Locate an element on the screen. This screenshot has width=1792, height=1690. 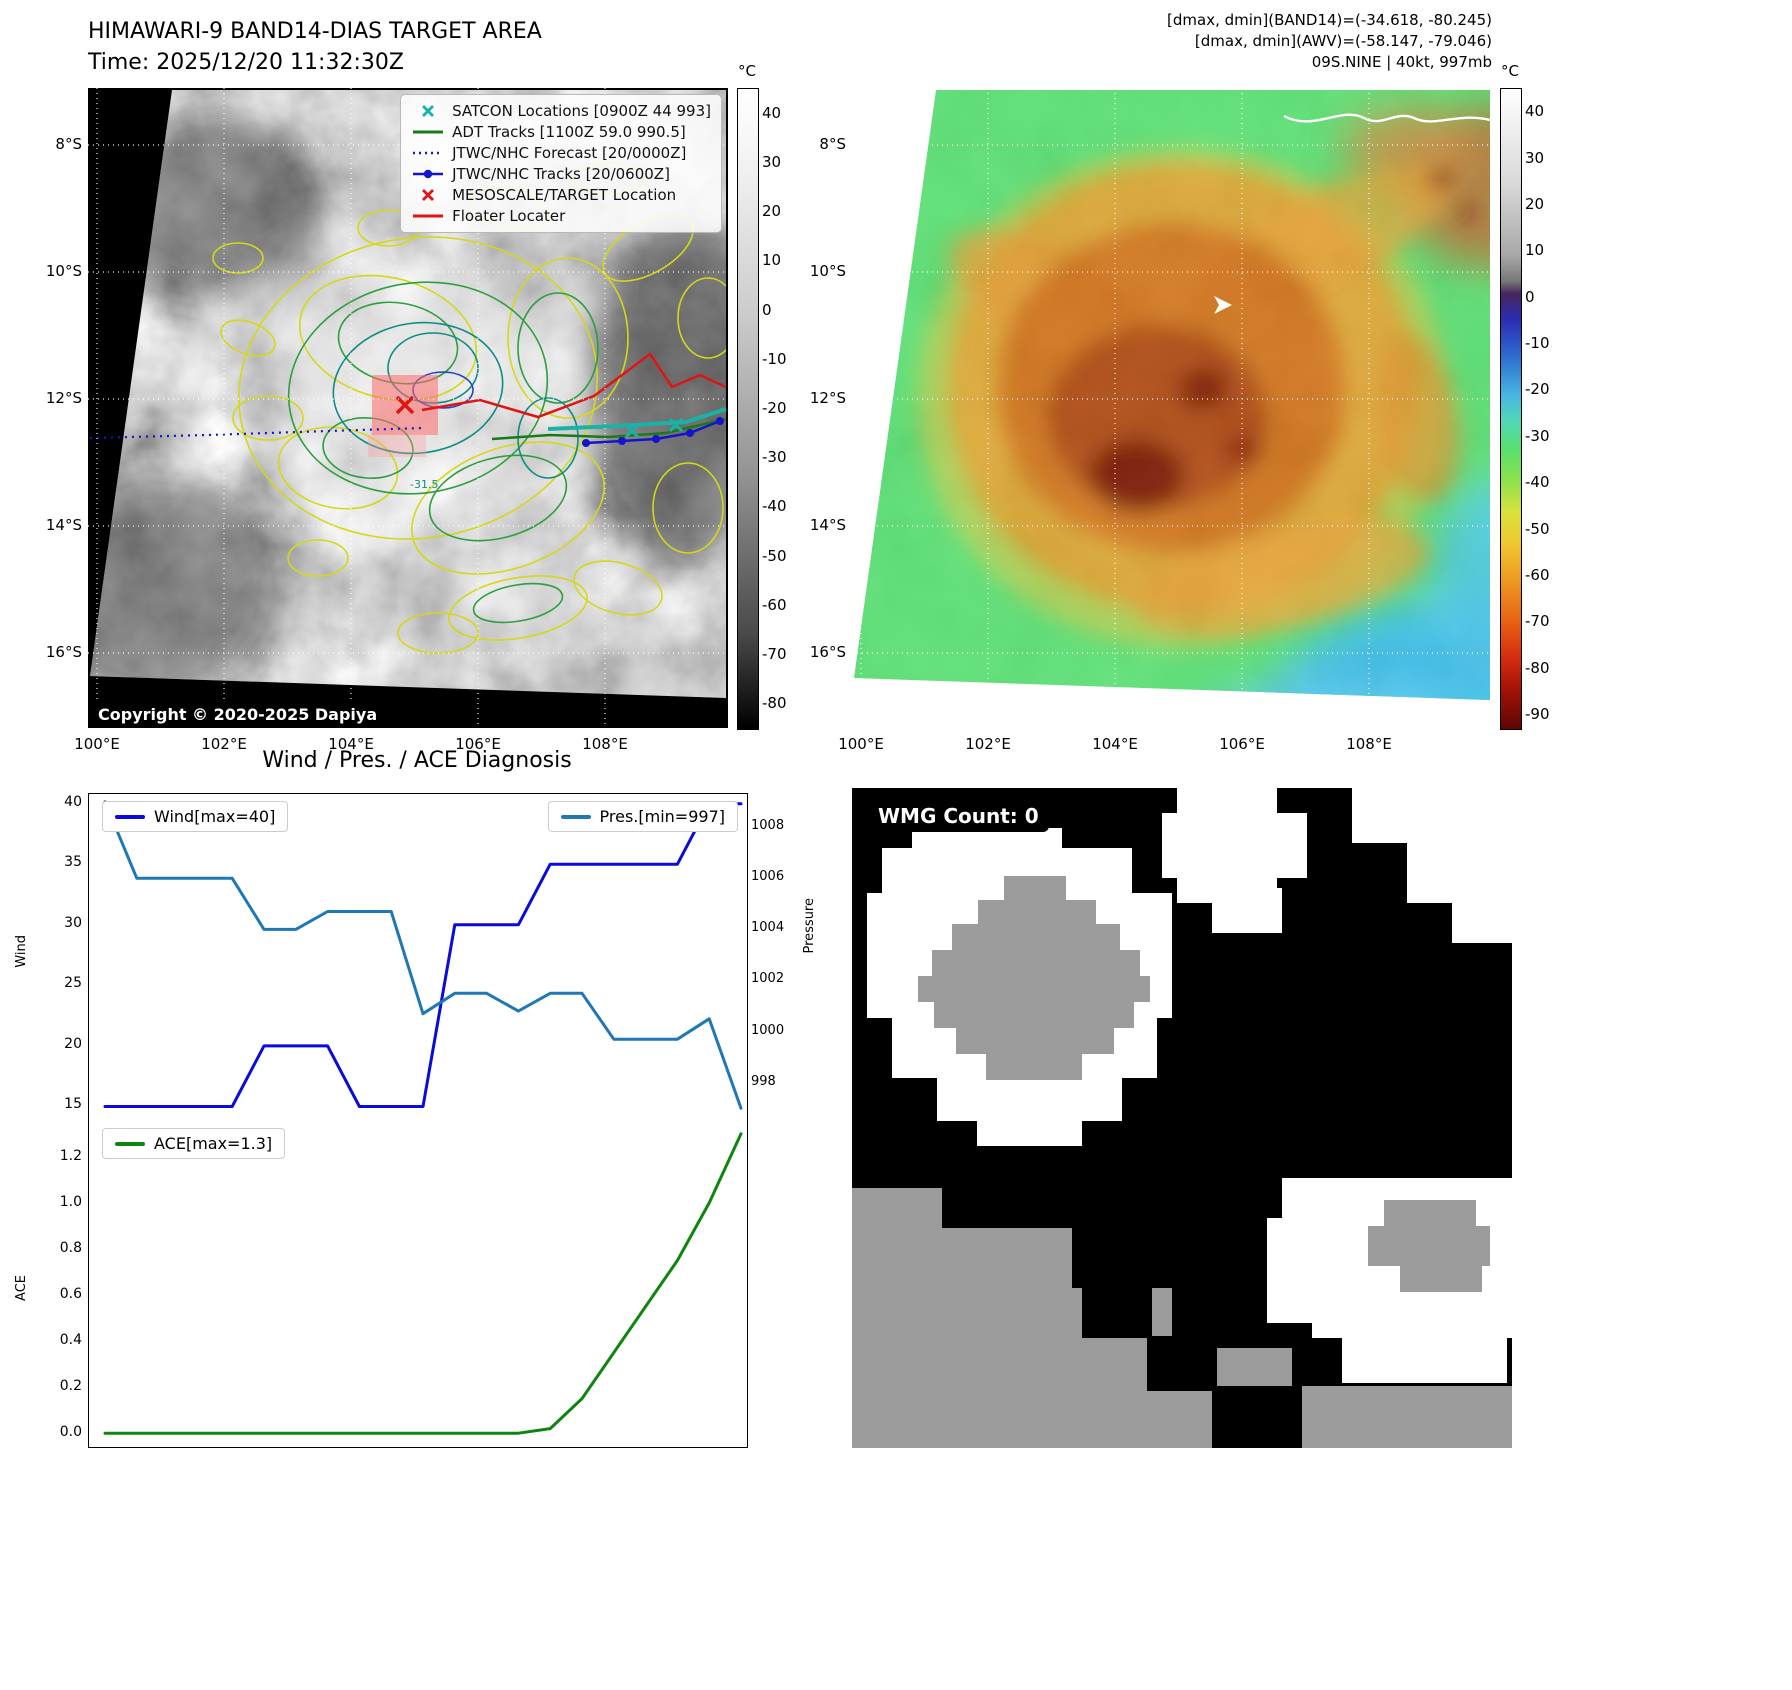
grayscale-colorbar is located at coordinates (748, 409).